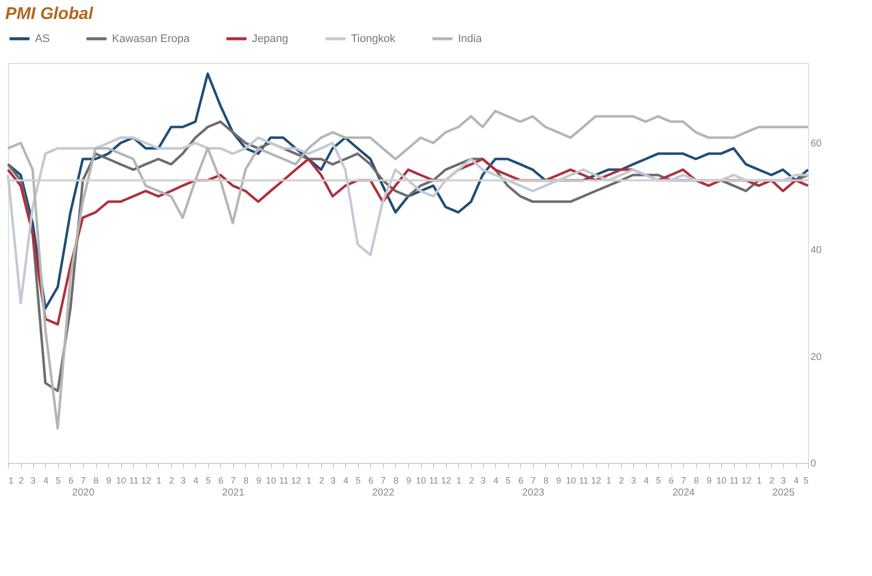 The image size is (872, 576). I want to click on legend-label: India, so click(470, 38).